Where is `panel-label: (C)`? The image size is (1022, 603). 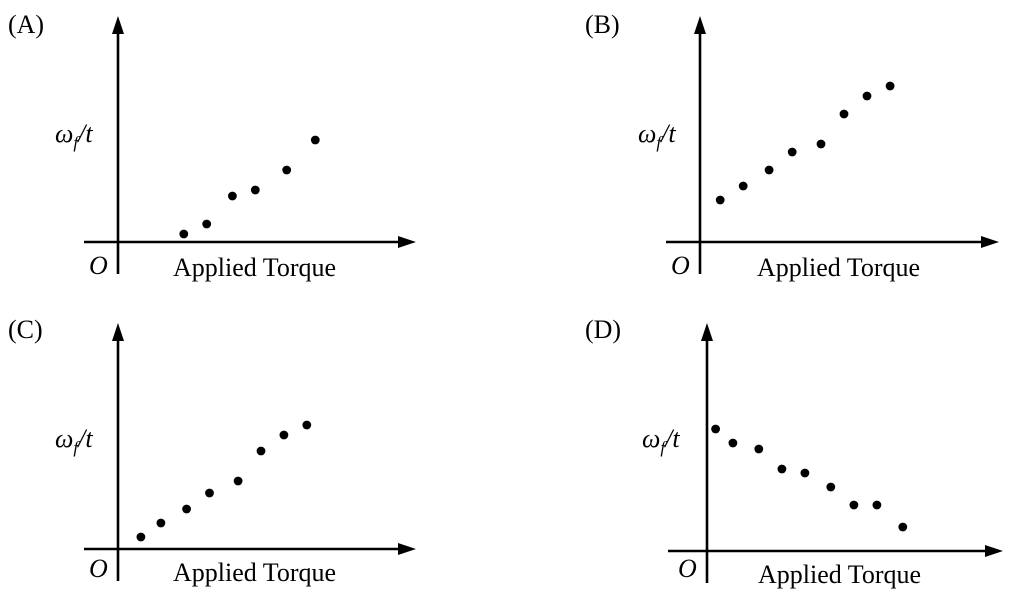
panel-label: (C) is located at coordinates (25, 329).